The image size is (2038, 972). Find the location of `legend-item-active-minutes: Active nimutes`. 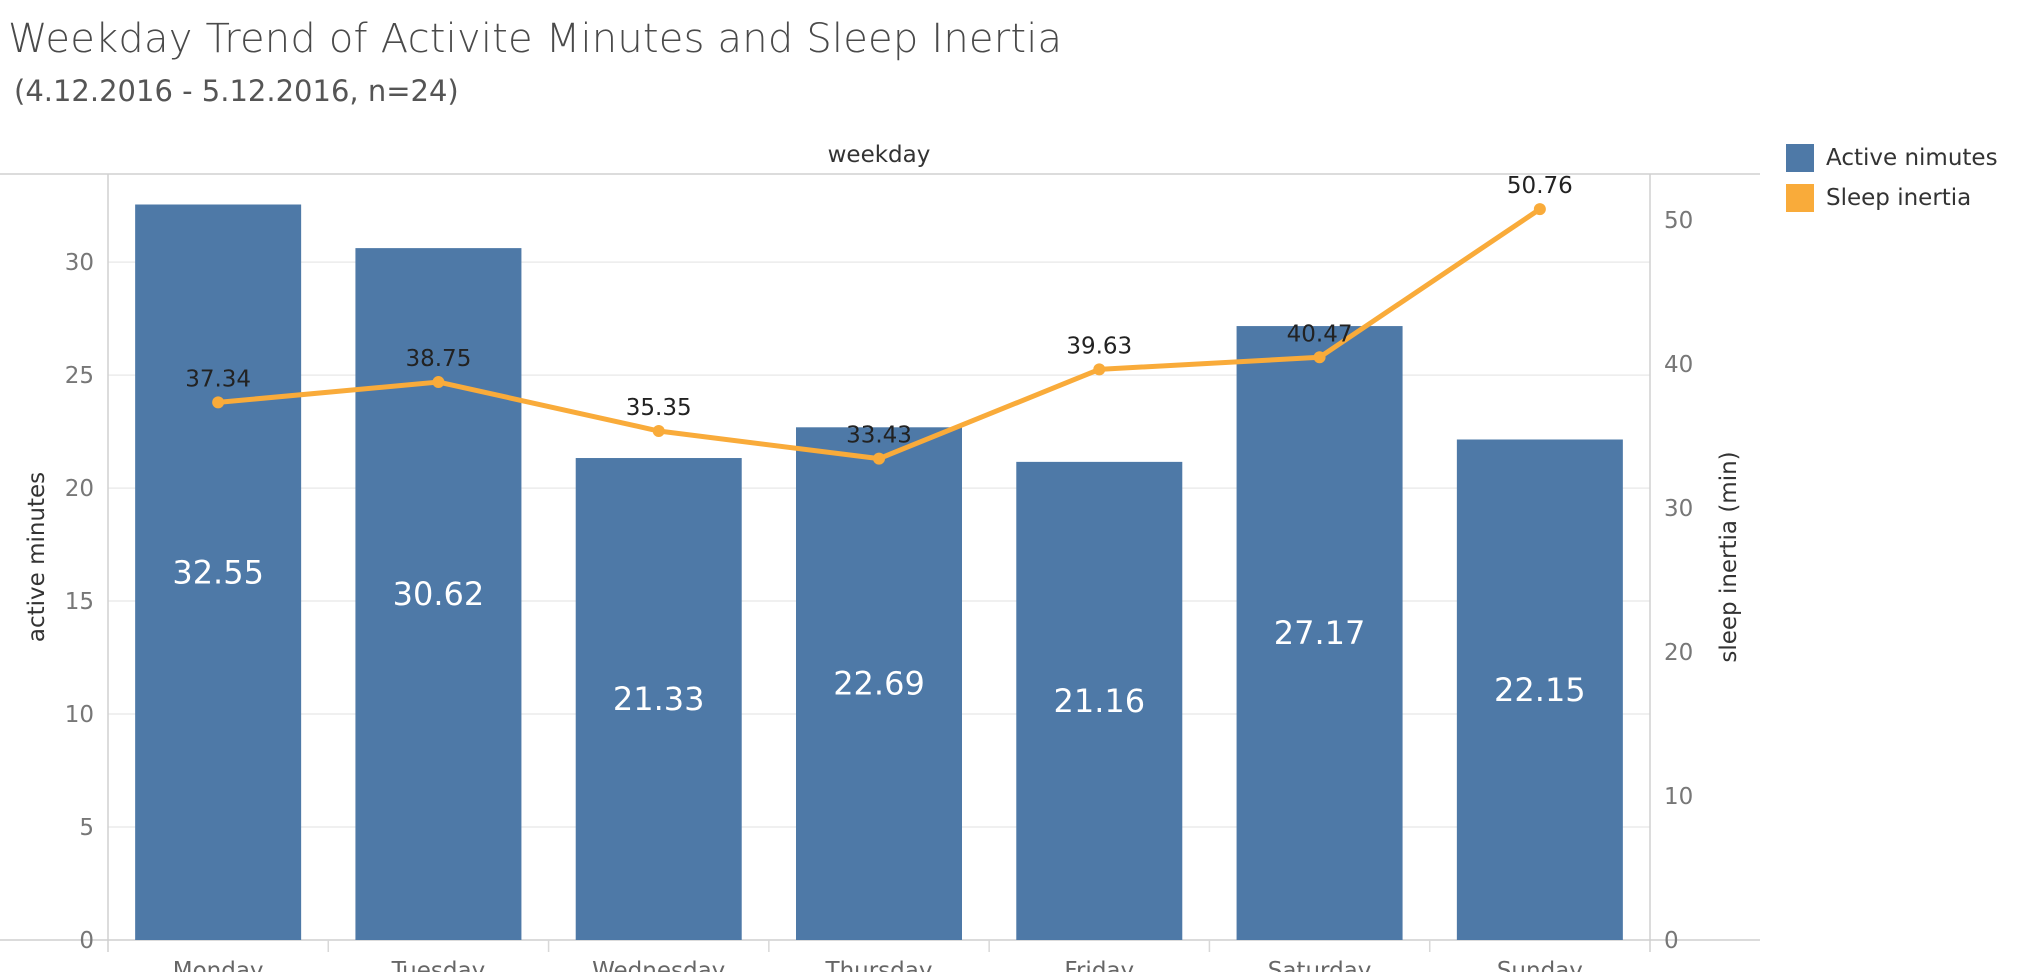

legend-item-active-minutes: Active nimutes is located at coordinates (1892, 158).